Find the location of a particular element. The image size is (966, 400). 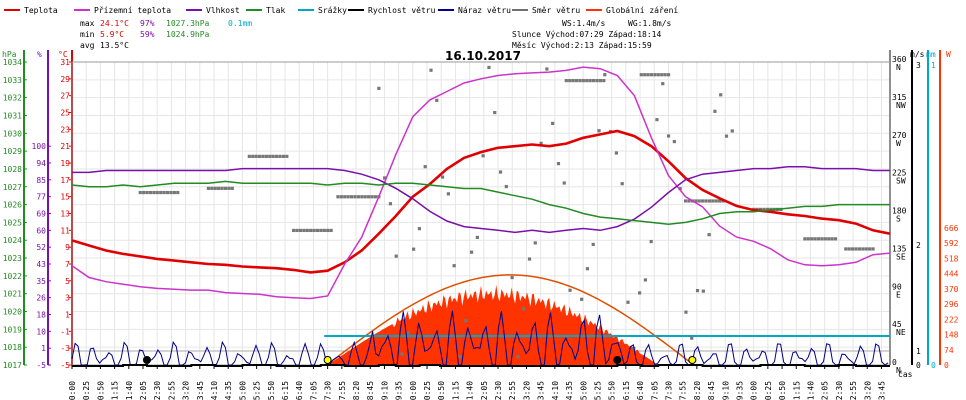

tick-label-pressure: 1022 is located at coordinates (12, 276).